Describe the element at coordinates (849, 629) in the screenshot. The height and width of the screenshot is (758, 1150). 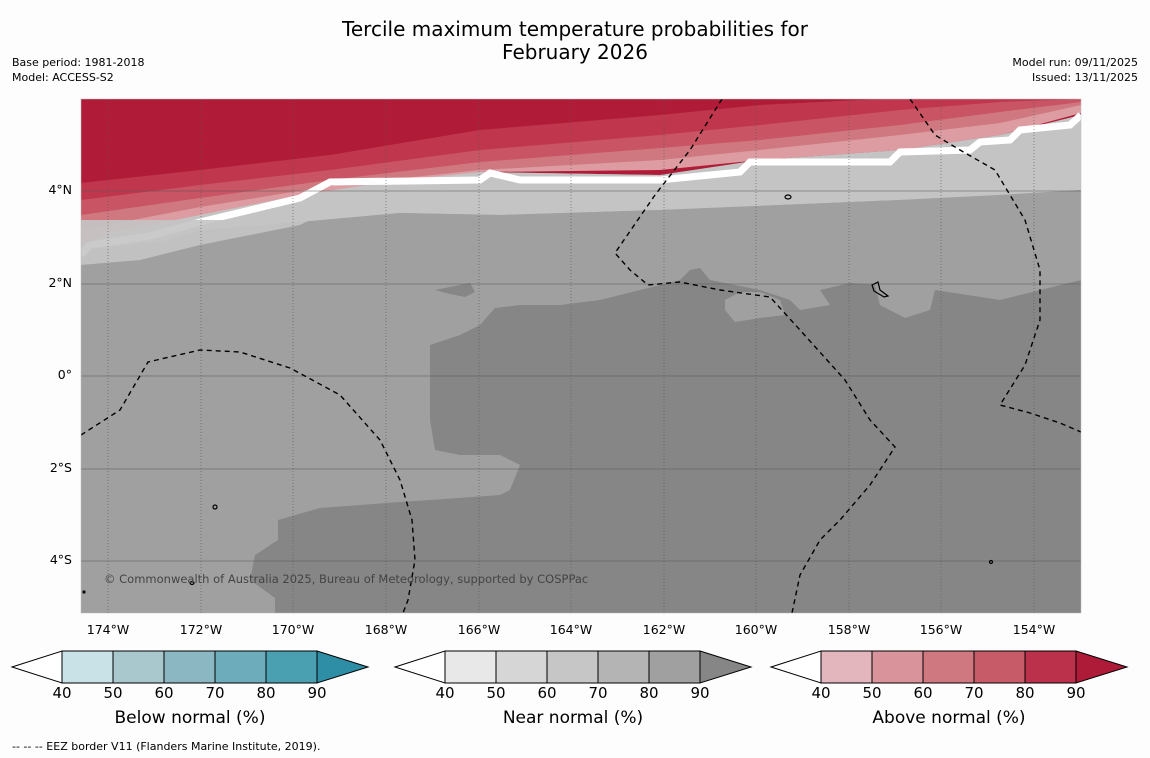
I see `lon-tick: 158°W` at that location.